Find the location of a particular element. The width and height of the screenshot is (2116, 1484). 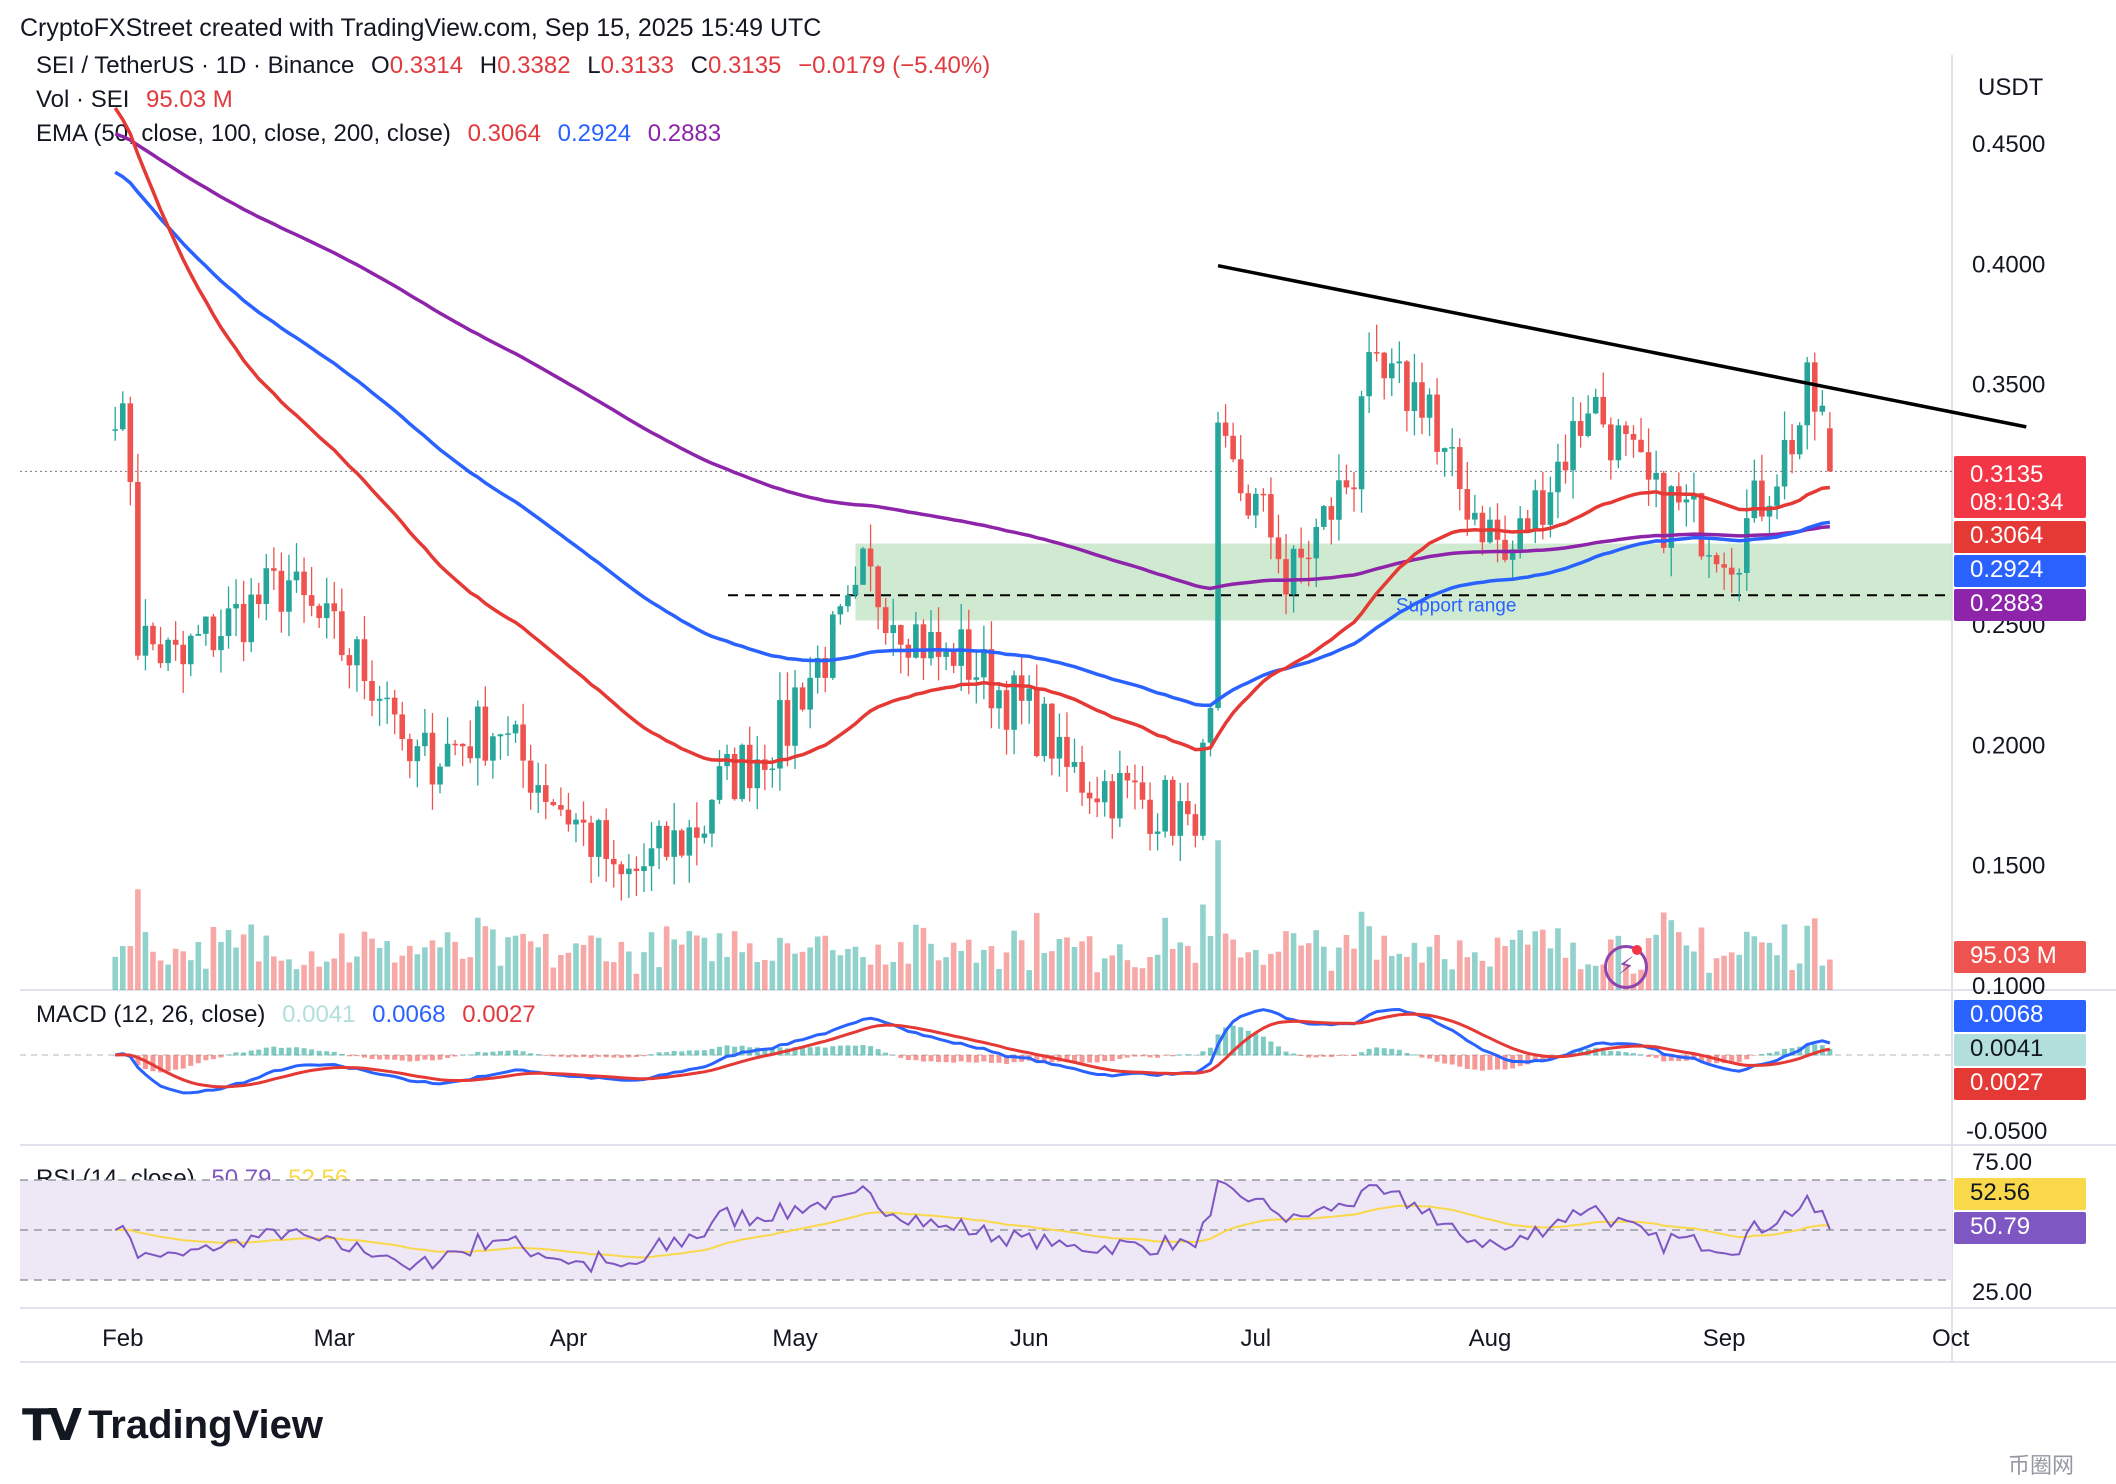

low-label: L is located at coordinates (594, 65).